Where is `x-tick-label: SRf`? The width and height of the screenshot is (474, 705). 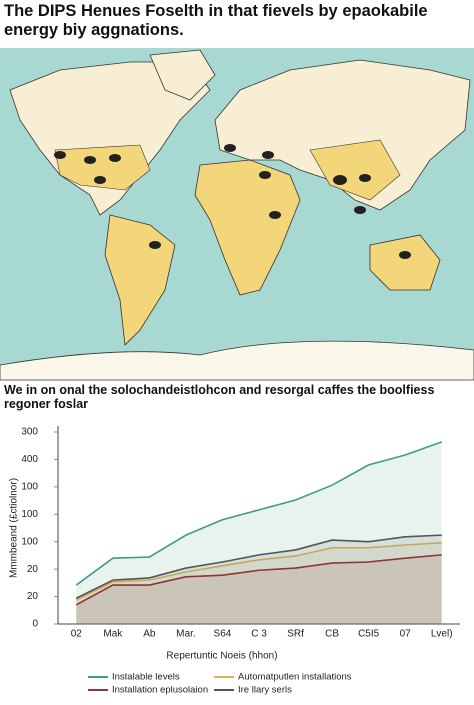
x-tick-label: SRf is located at coordinates (295, 634).